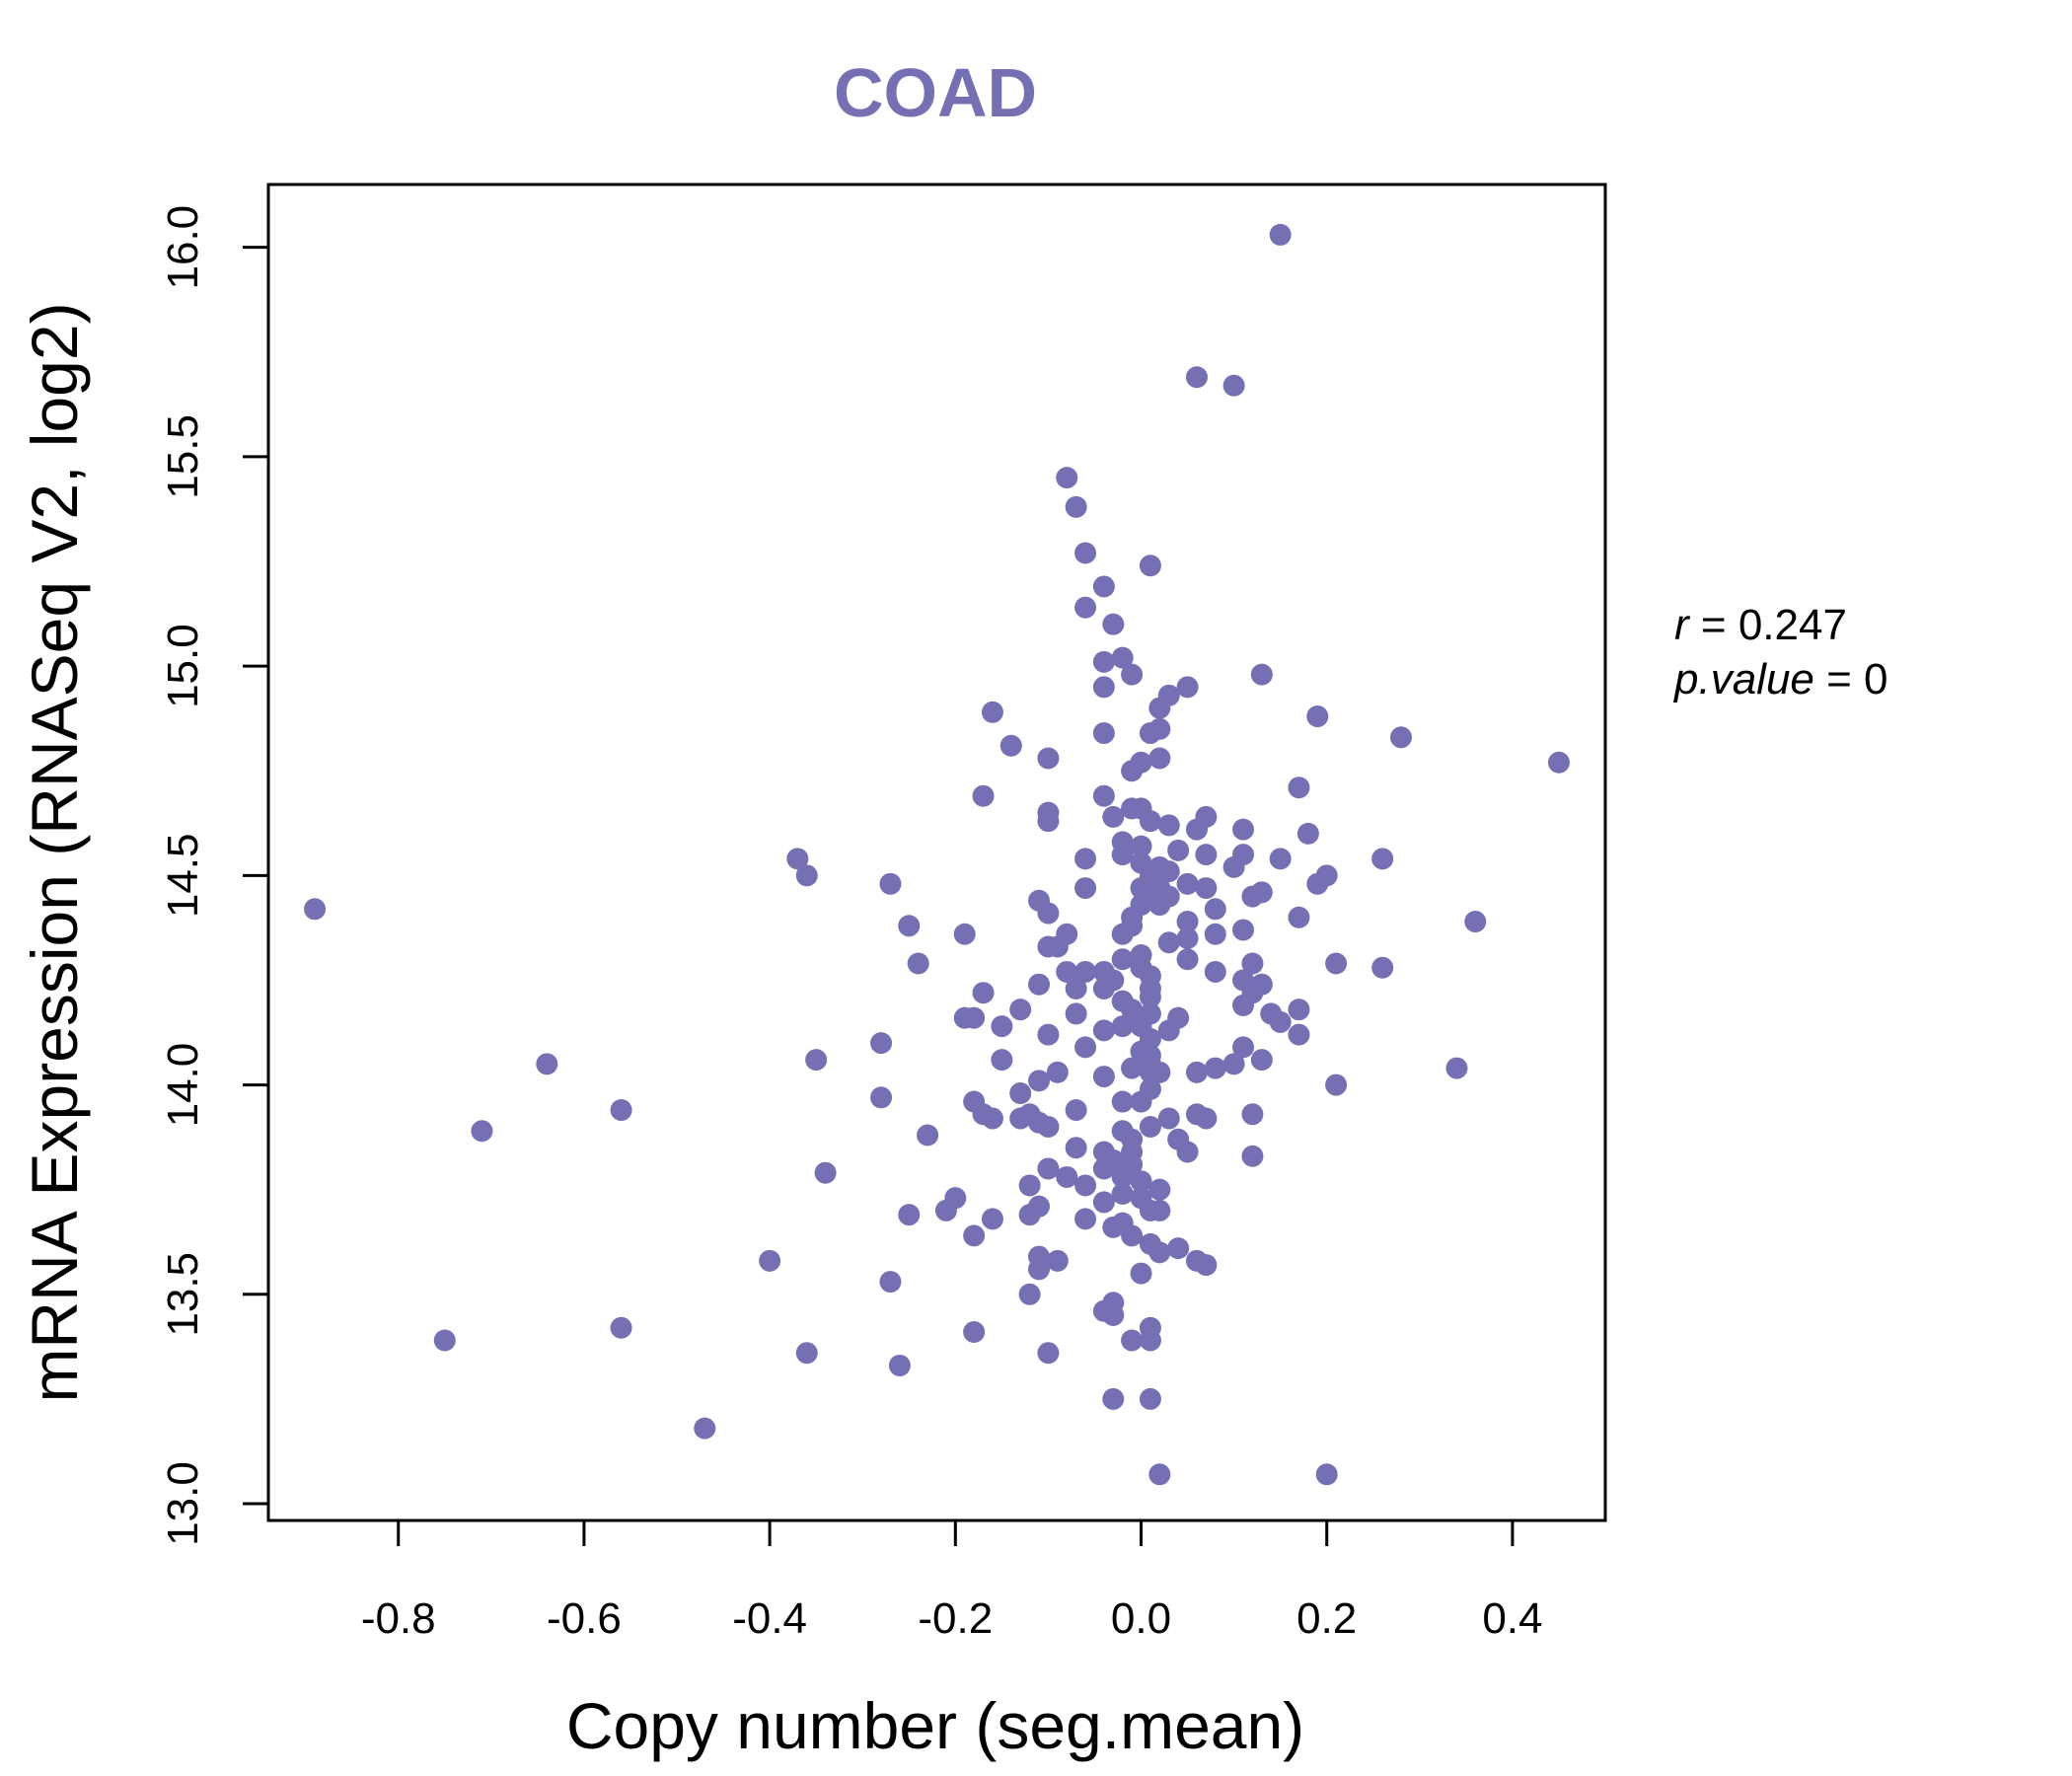 This screenshot has height=1776, width=2072. What do you see at coordinates (1141, 1618) in the screenshot?
I see `x-tick-label: 0.0` at bounding box center [1141, 1618].